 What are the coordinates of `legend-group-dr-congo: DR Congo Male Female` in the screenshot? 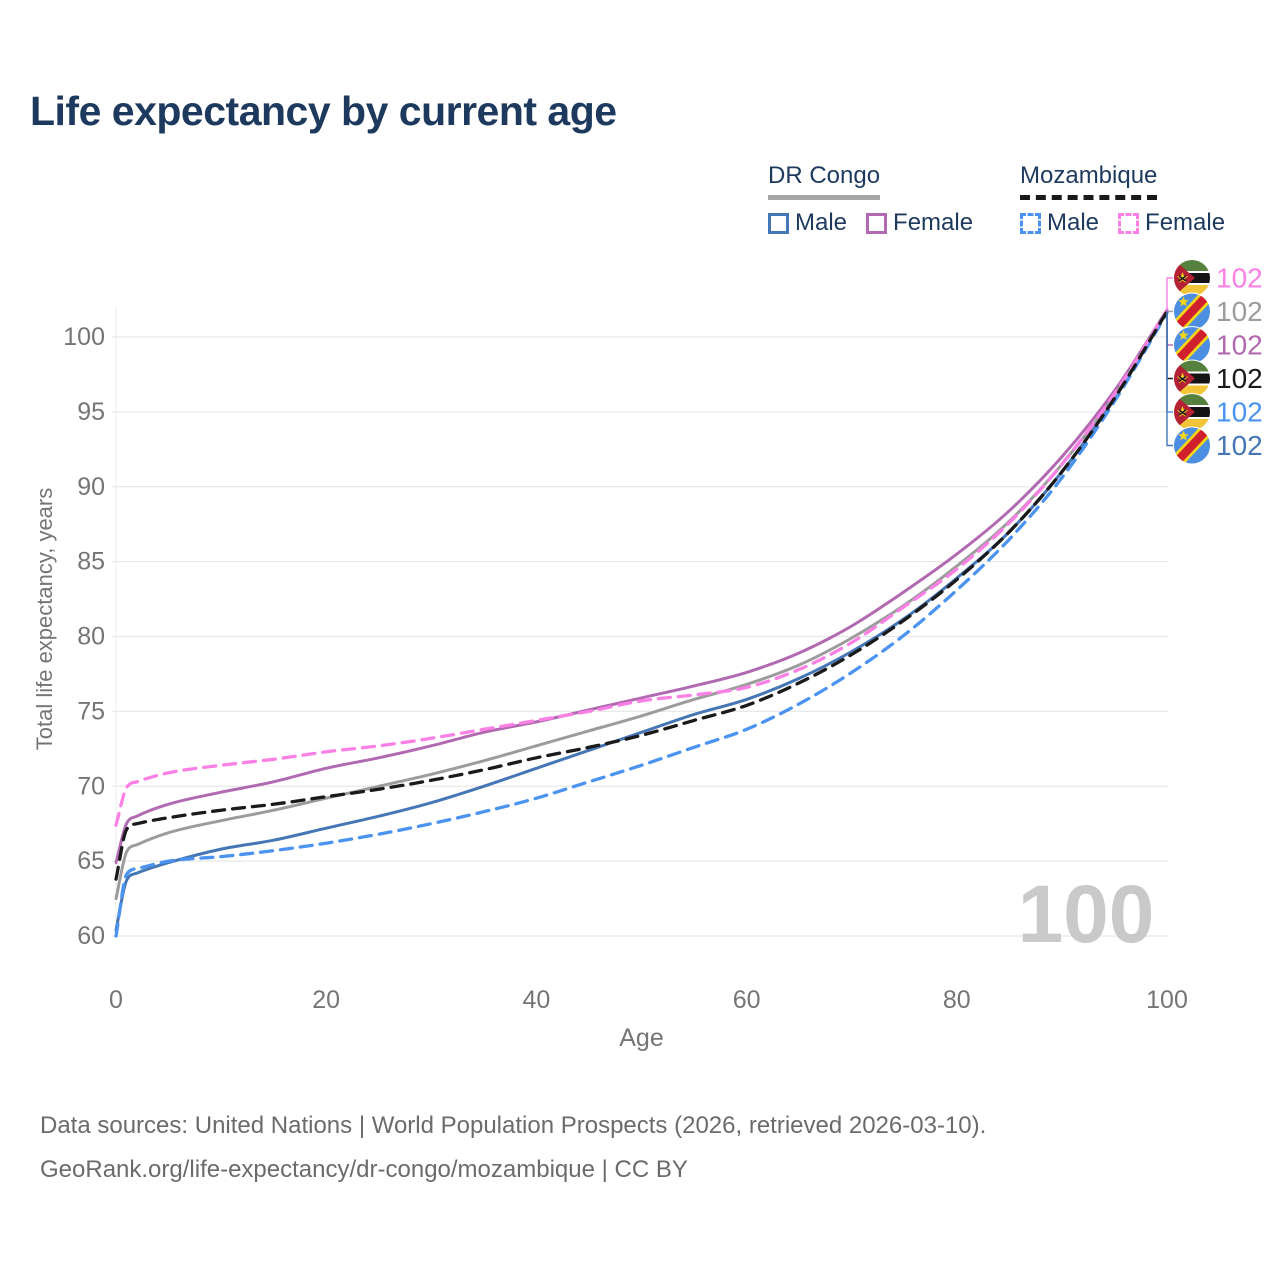 It's located at (870, 199).